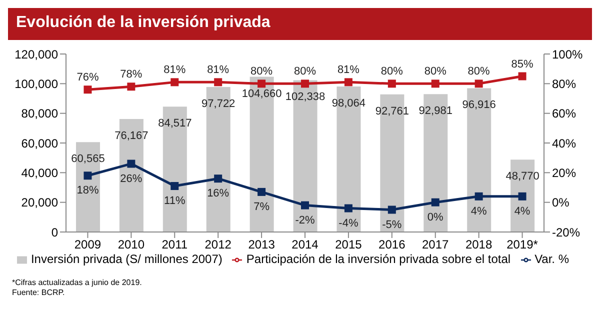 This screenshot has width=600, height=323. Describe the element at coordinates (478, 245) in the screenshot. I see `x-tick-label: 2018` at that location.